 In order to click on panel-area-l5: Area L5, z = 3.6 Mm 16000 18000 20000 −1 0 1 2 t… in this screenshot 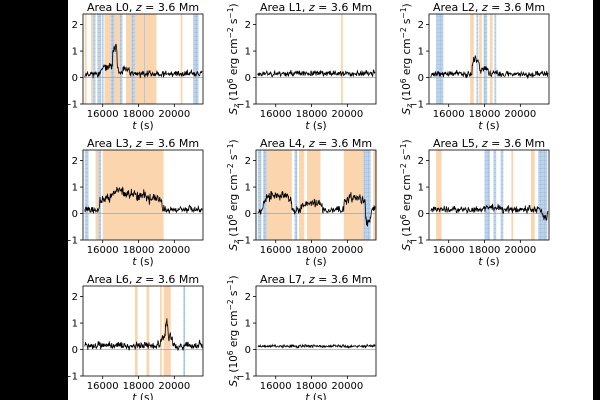, I will do `click(474, 202)`.